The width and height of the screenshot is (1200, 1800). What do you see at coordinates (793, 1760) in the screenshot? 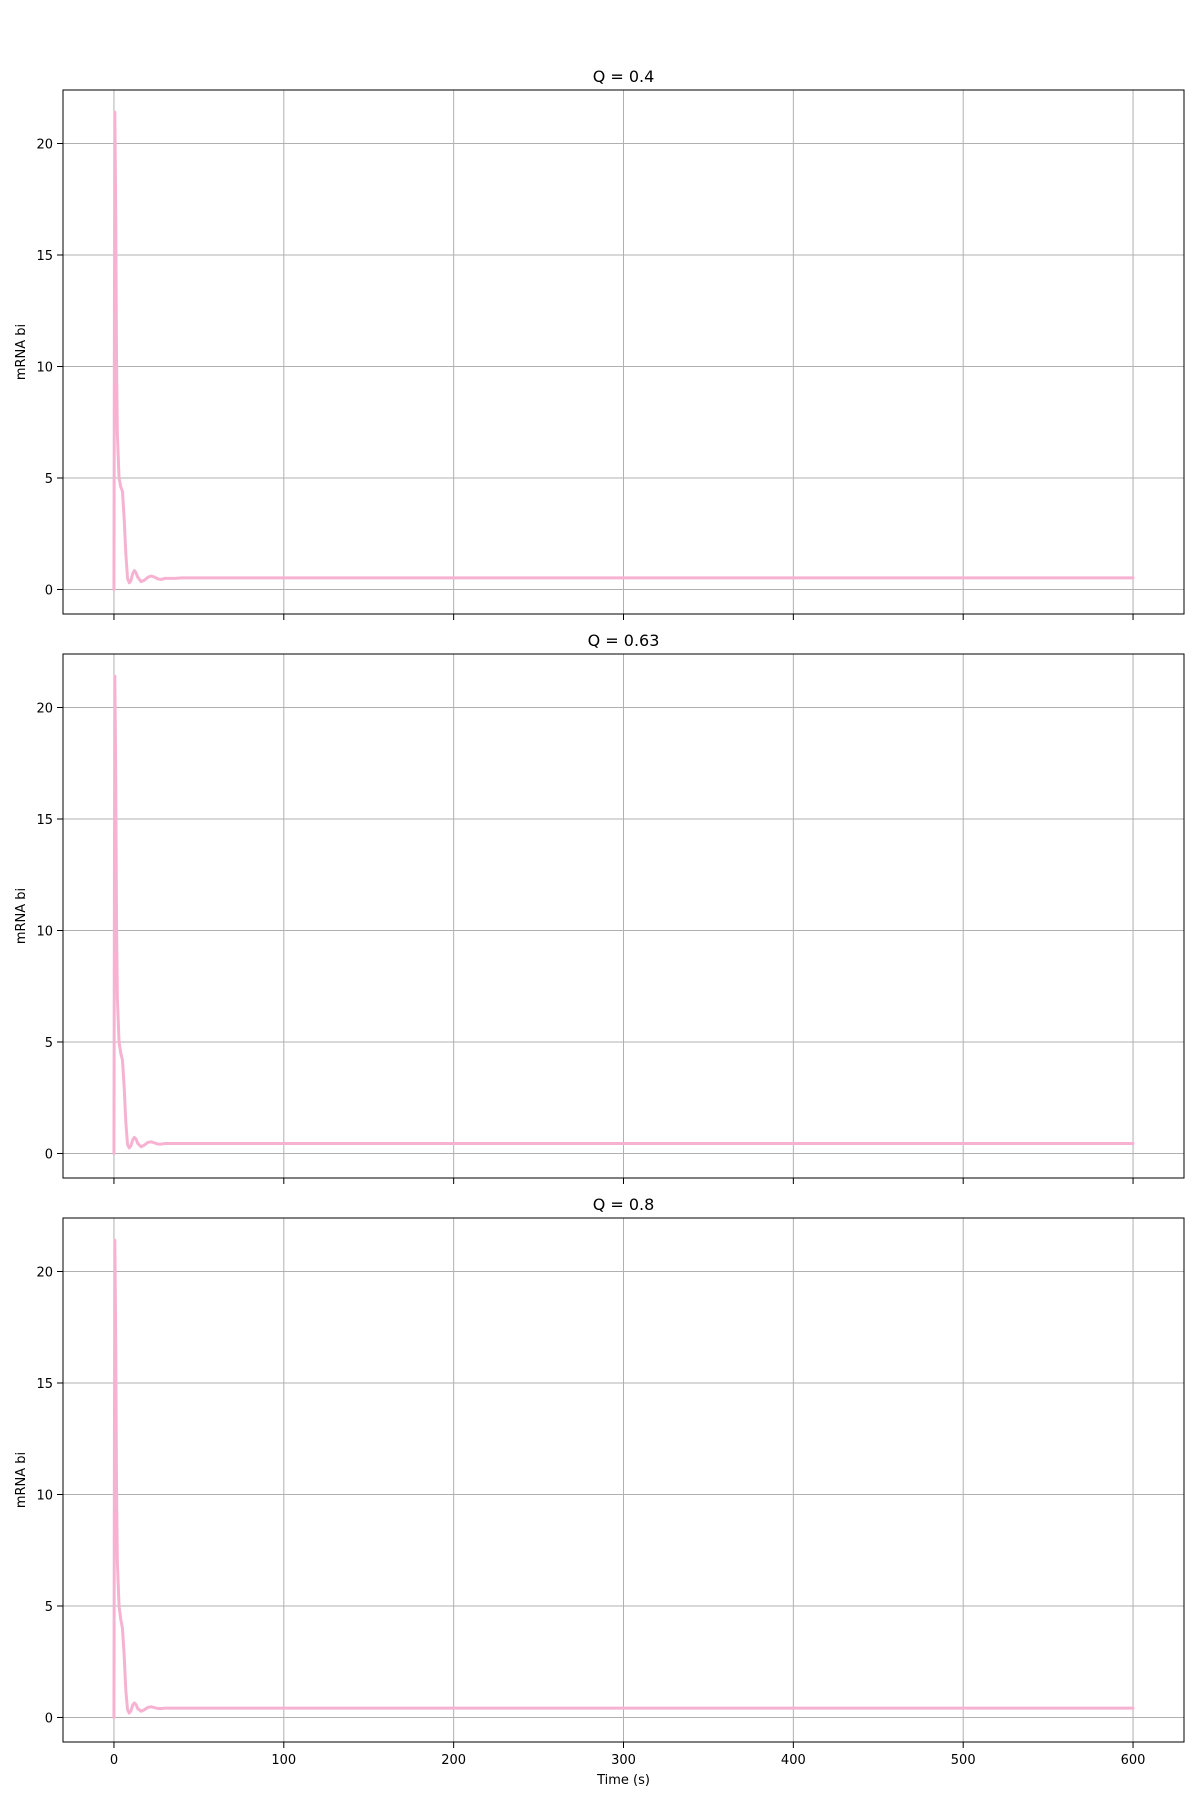
I see `x-tick-label: 400` at bounding box center [793, 1760].